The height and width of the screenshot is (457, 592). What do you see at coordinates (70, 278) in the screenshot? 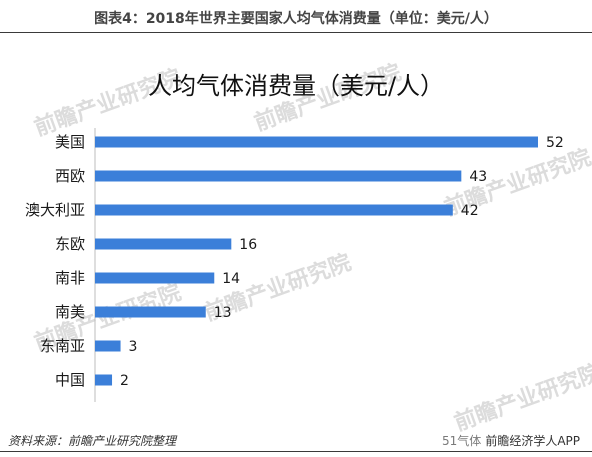
I see `category-label: 南非` at bounding box center [70, 278].